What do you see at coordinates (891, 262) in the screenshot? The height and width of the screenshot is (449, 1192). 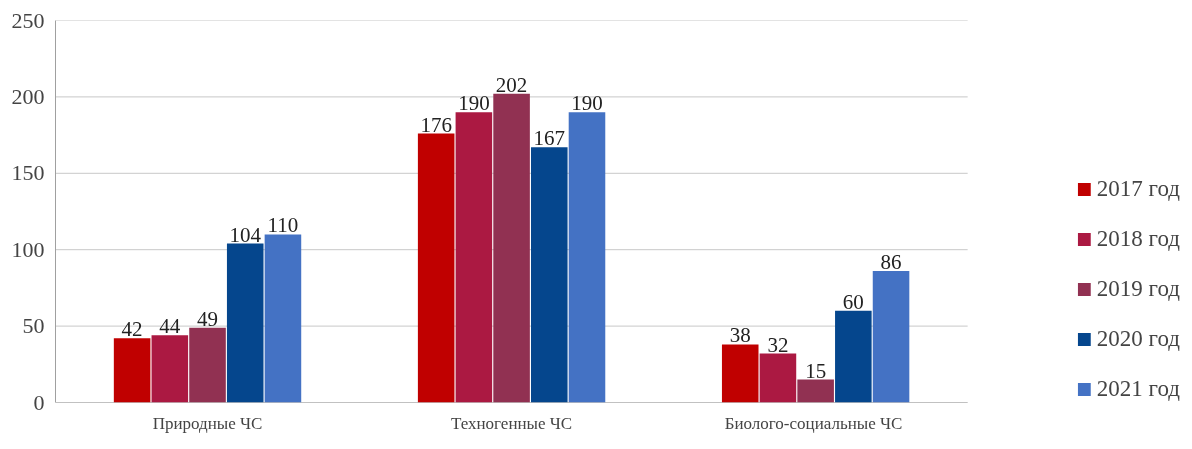 I see `data-label: 86` at bounding box center [891, 262].